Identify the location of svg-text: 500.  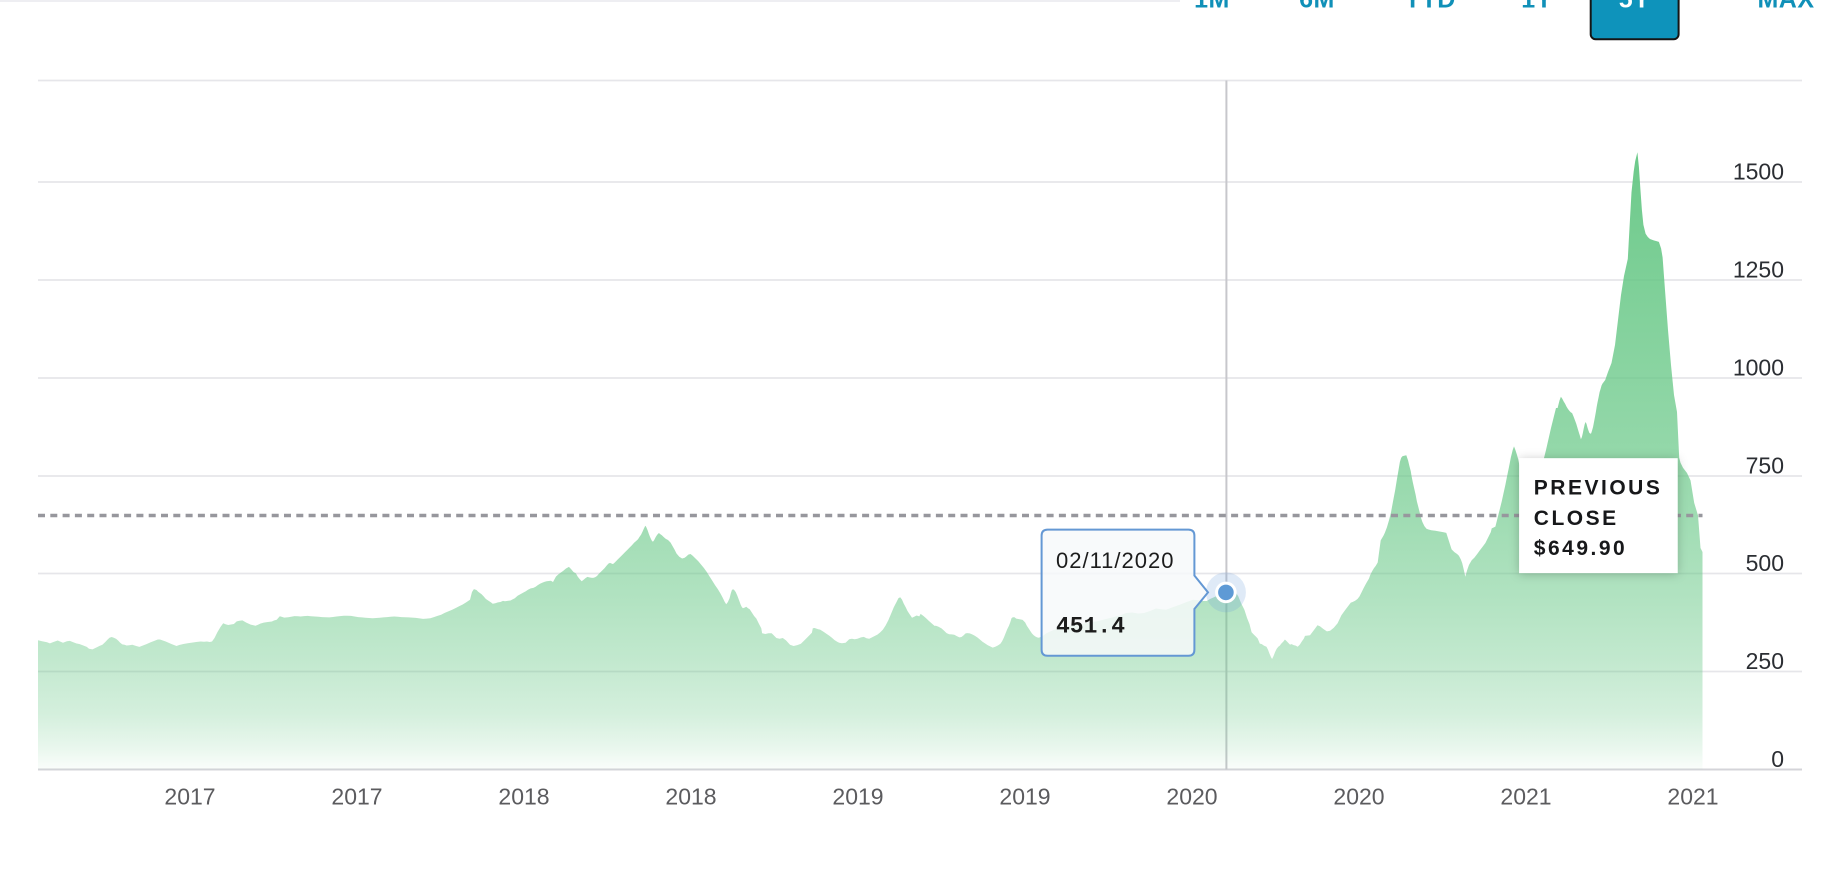
(1765, 563).